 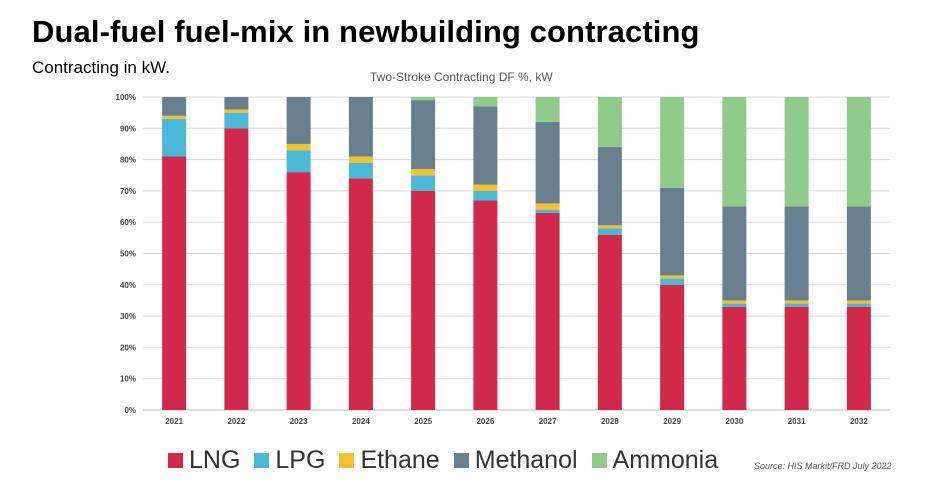 I want to click on x-tick-label: 2030, so click(x=734, y=421).